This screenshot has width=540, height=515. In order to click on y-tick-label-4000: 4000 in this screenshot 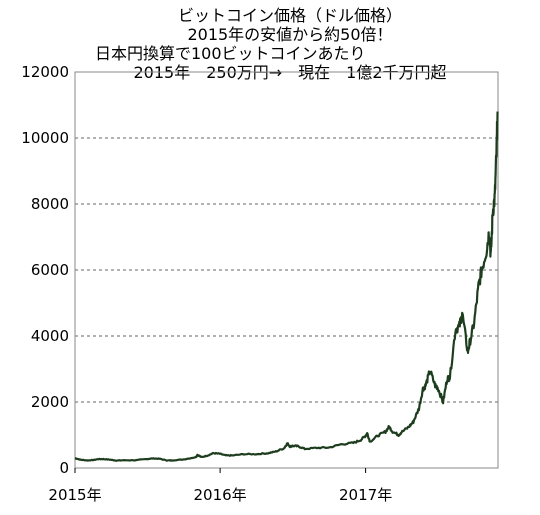, I will do `click(50, 336)`.